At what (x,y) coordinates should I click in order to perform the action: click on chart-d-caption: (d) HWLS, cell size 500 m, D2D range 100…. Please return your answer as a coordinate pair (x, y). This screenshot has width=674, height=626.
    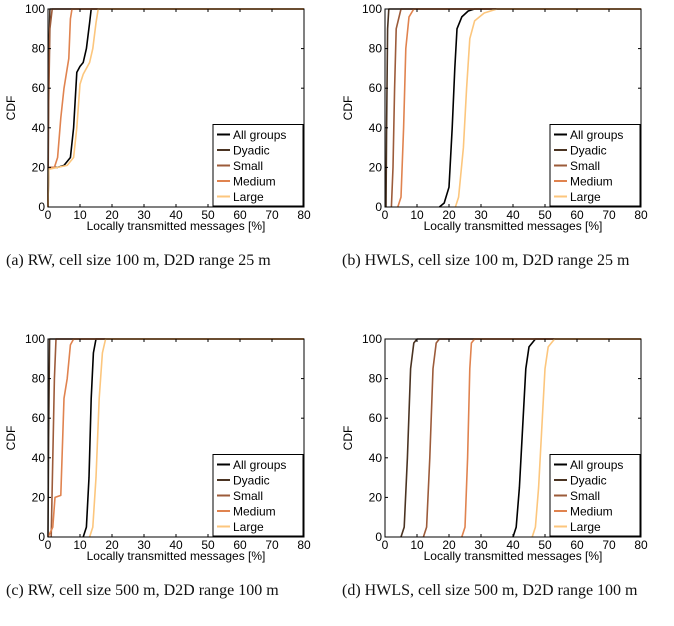
    Looking at the image, I should click on (490, 590).